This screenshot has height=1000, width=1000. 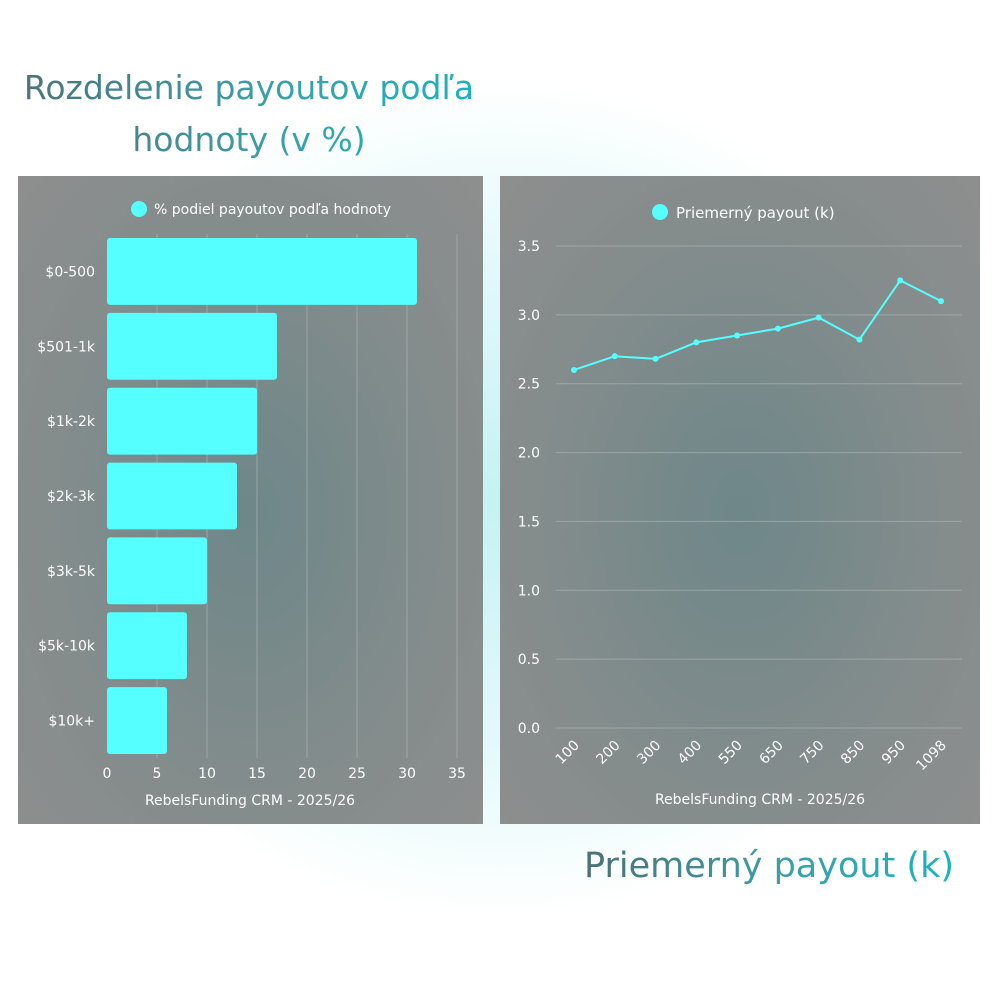 What do you see at coordinates (107, 774) in the screenshot?
I see `bar-x-tick-label: 0` at bounding box center [107, 774].